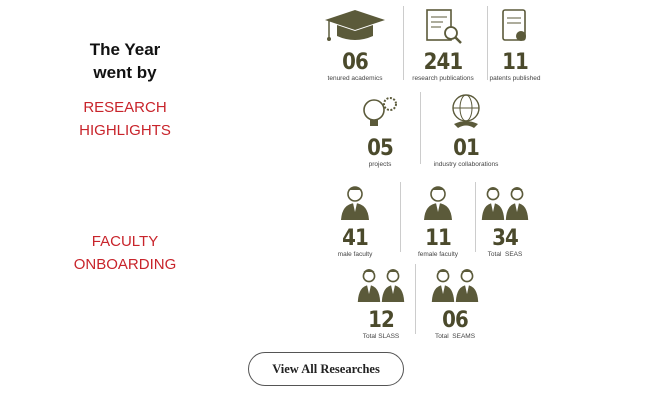  Describe the element at coordinates (355, 254) in the screenshot. I see `stat-label: male faculty` at that location.